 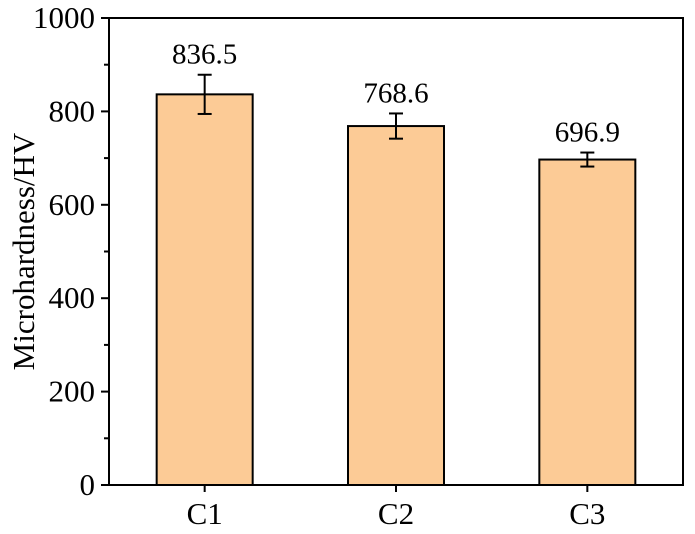 I want to click on bar-c1, so click(x=204, y=290).